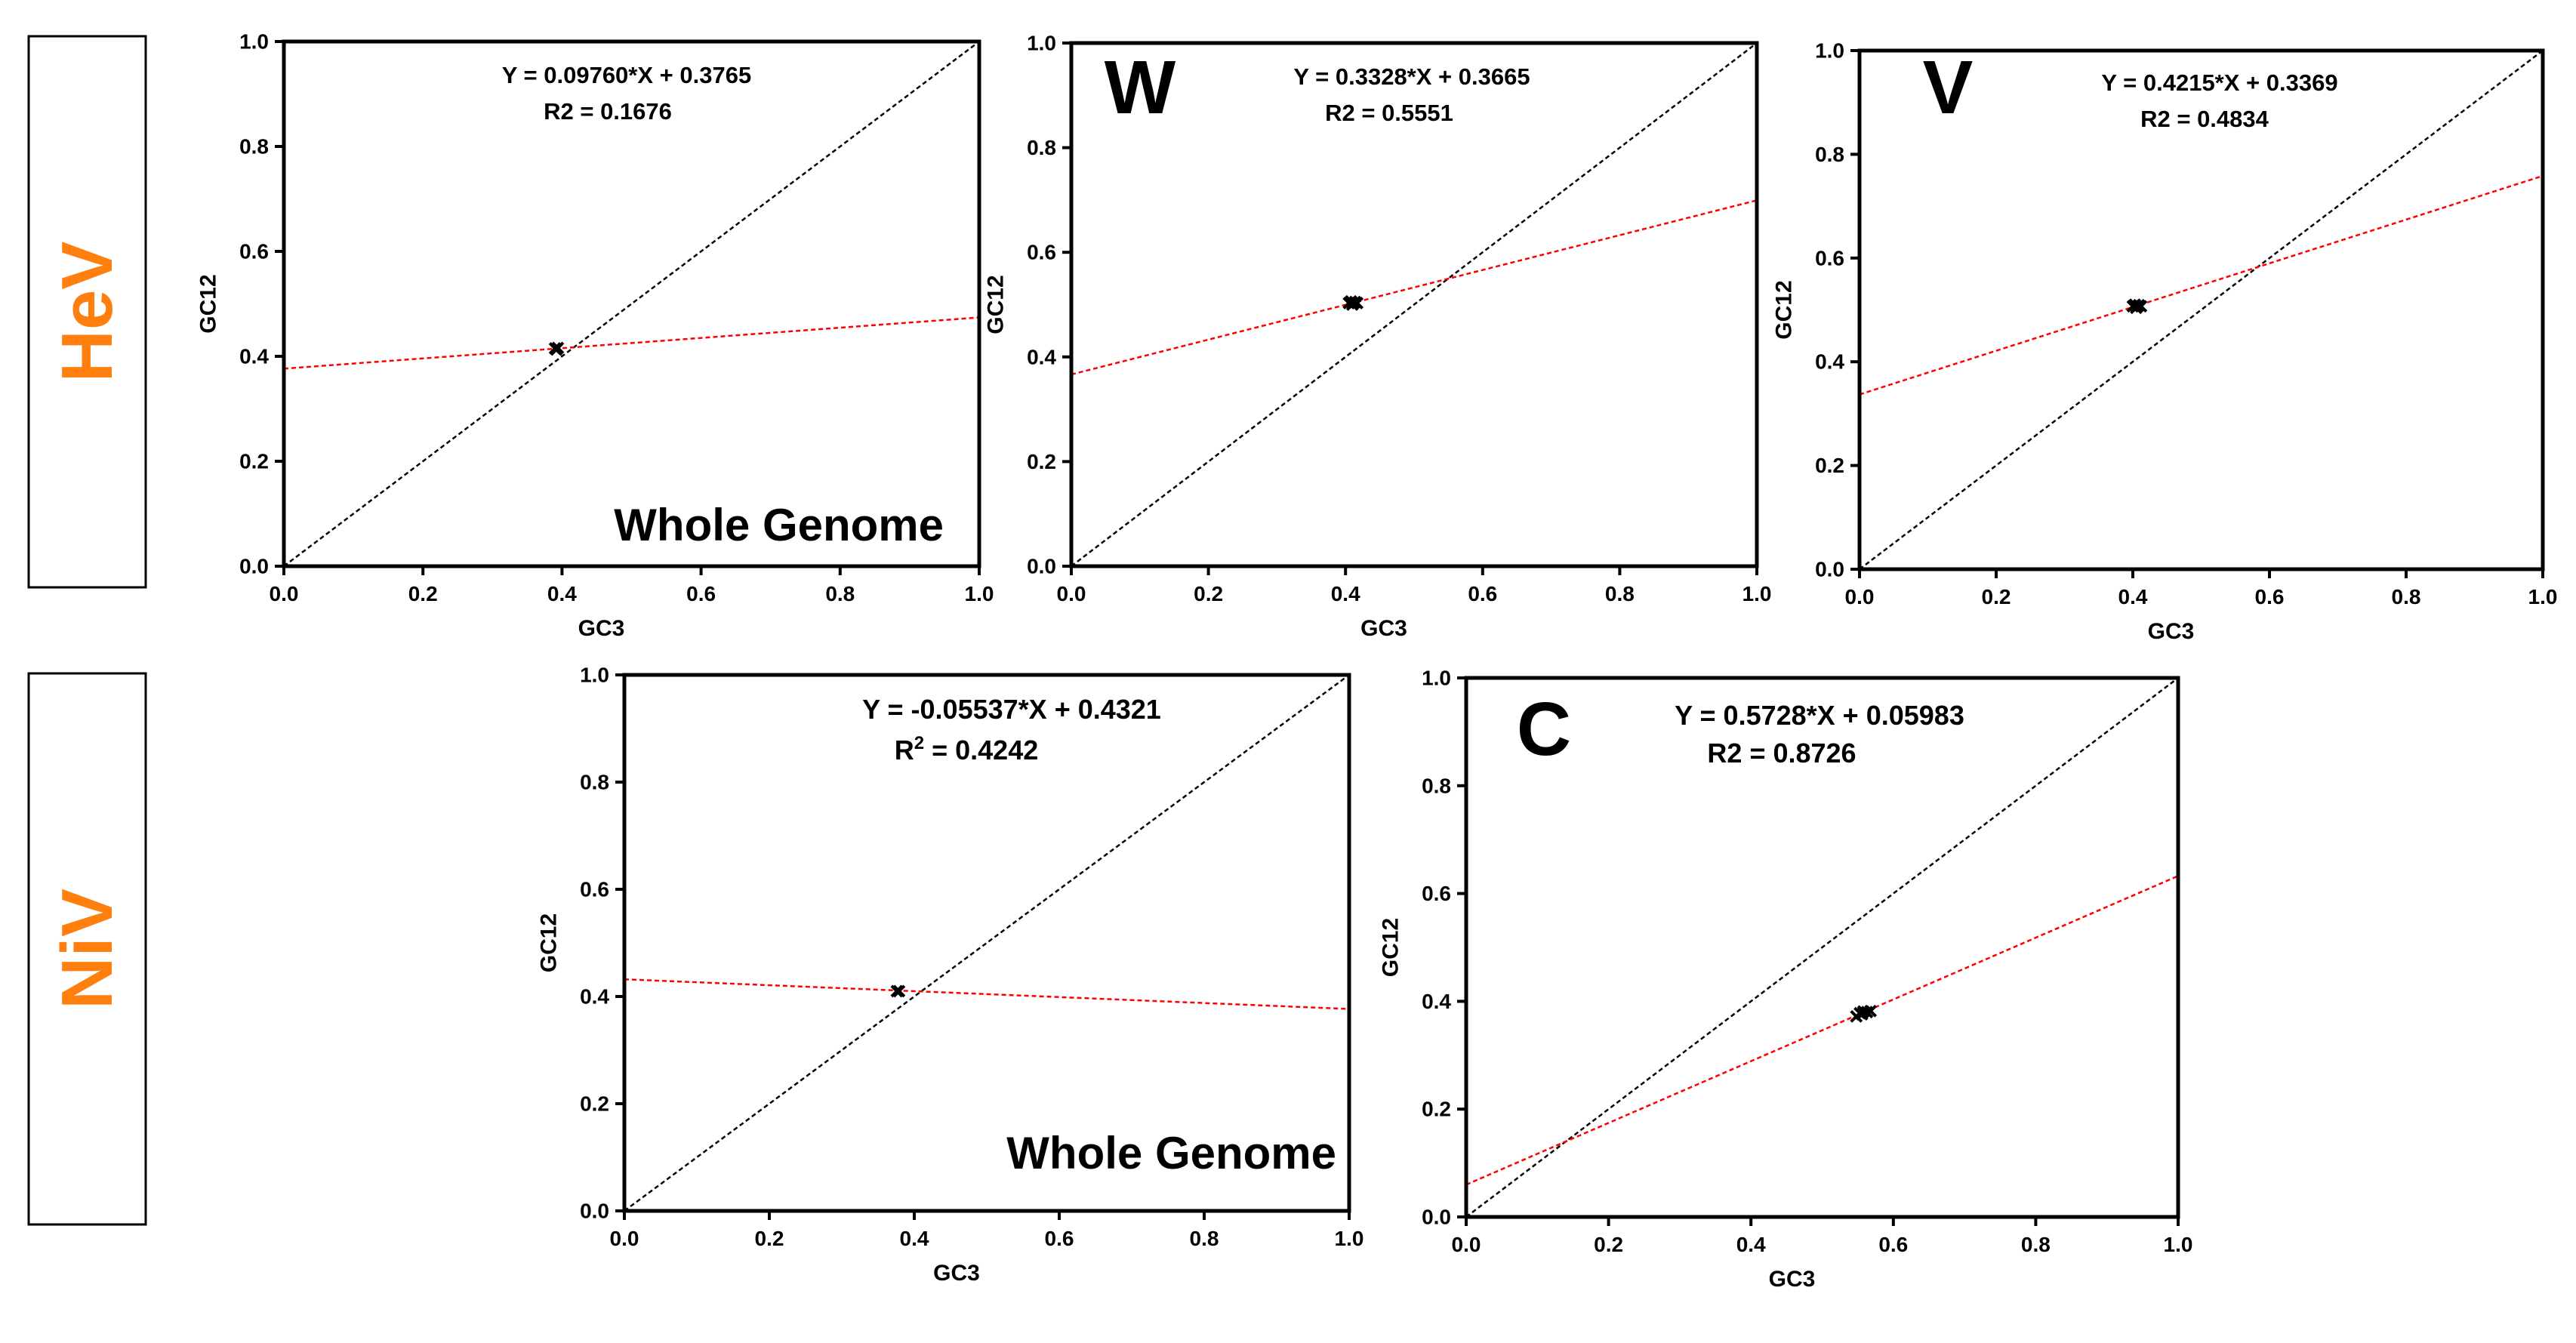 The height and width of the screenshot is (1343, 2576). Describe the element at coordinates (1819, 715) in the screenshot. I see `regression-equation: Y = 0.5728*X + 0.05983` at that location.